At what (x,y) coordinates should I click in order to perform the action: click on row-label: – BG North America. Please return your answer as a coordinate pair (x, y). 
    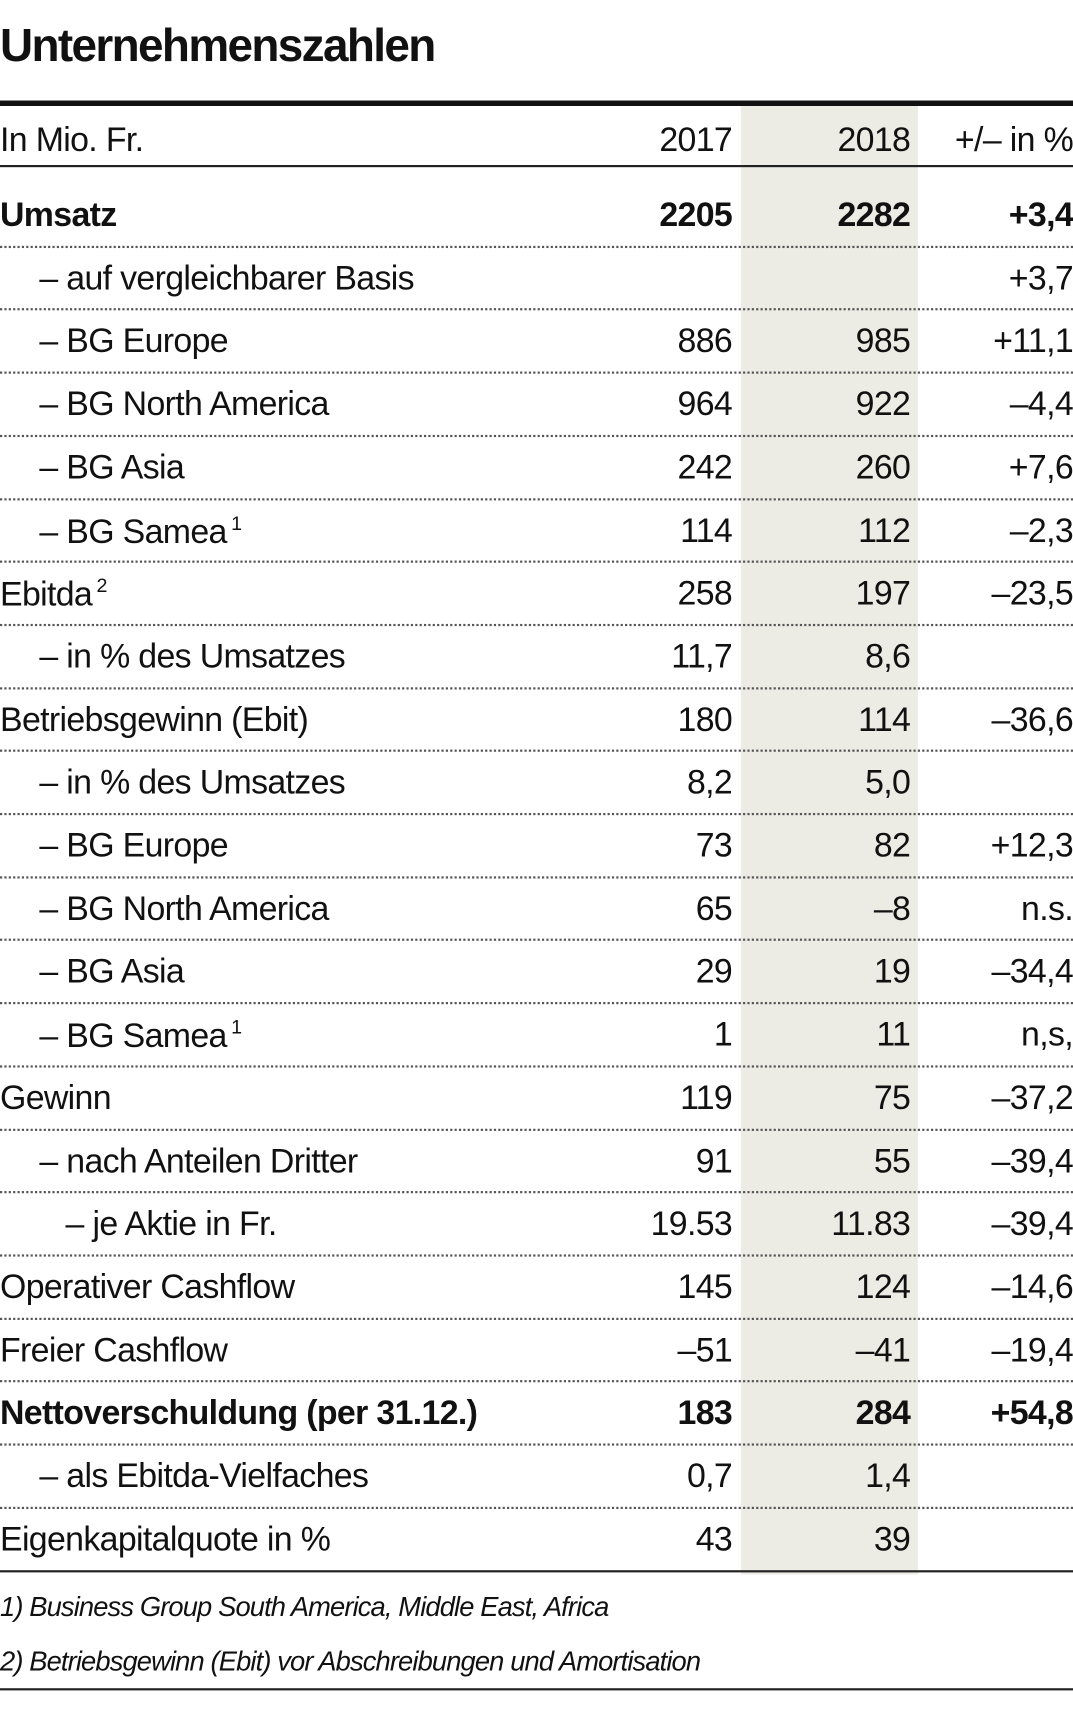
    Looking at the image, I should click on (184, 403).